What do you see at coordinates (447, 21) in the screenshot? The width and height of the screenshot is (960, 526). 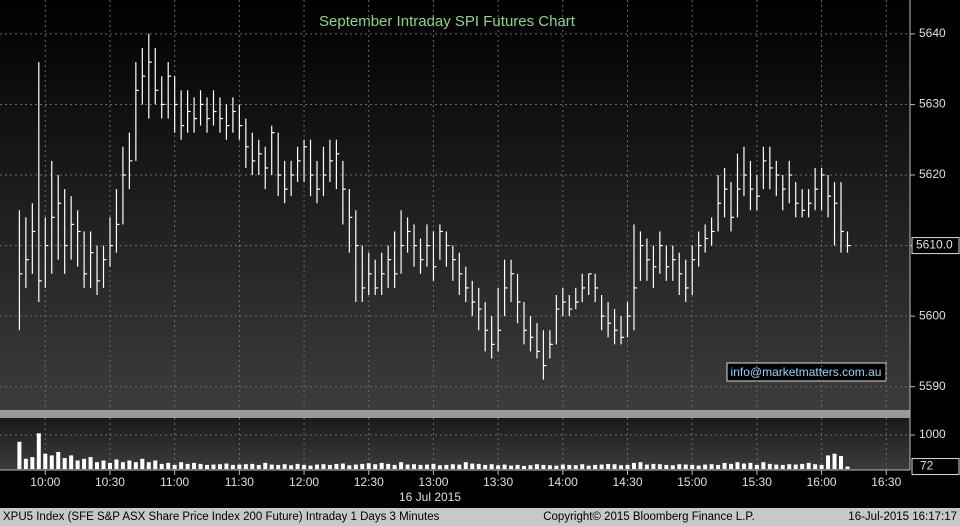 I see `chart-title: September Intraday SPI Futures Chart` at bounding box center [447, 21].